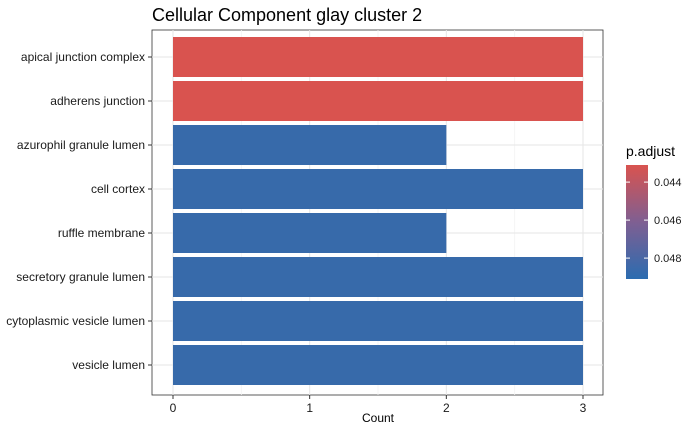 Image resolution: width=700 pixels, height=432 pixels. What do you see at coordinates (83, 57) in the screenshot?
I see `y-tick-label: apical junction complex` at bounding box center [83, 57].